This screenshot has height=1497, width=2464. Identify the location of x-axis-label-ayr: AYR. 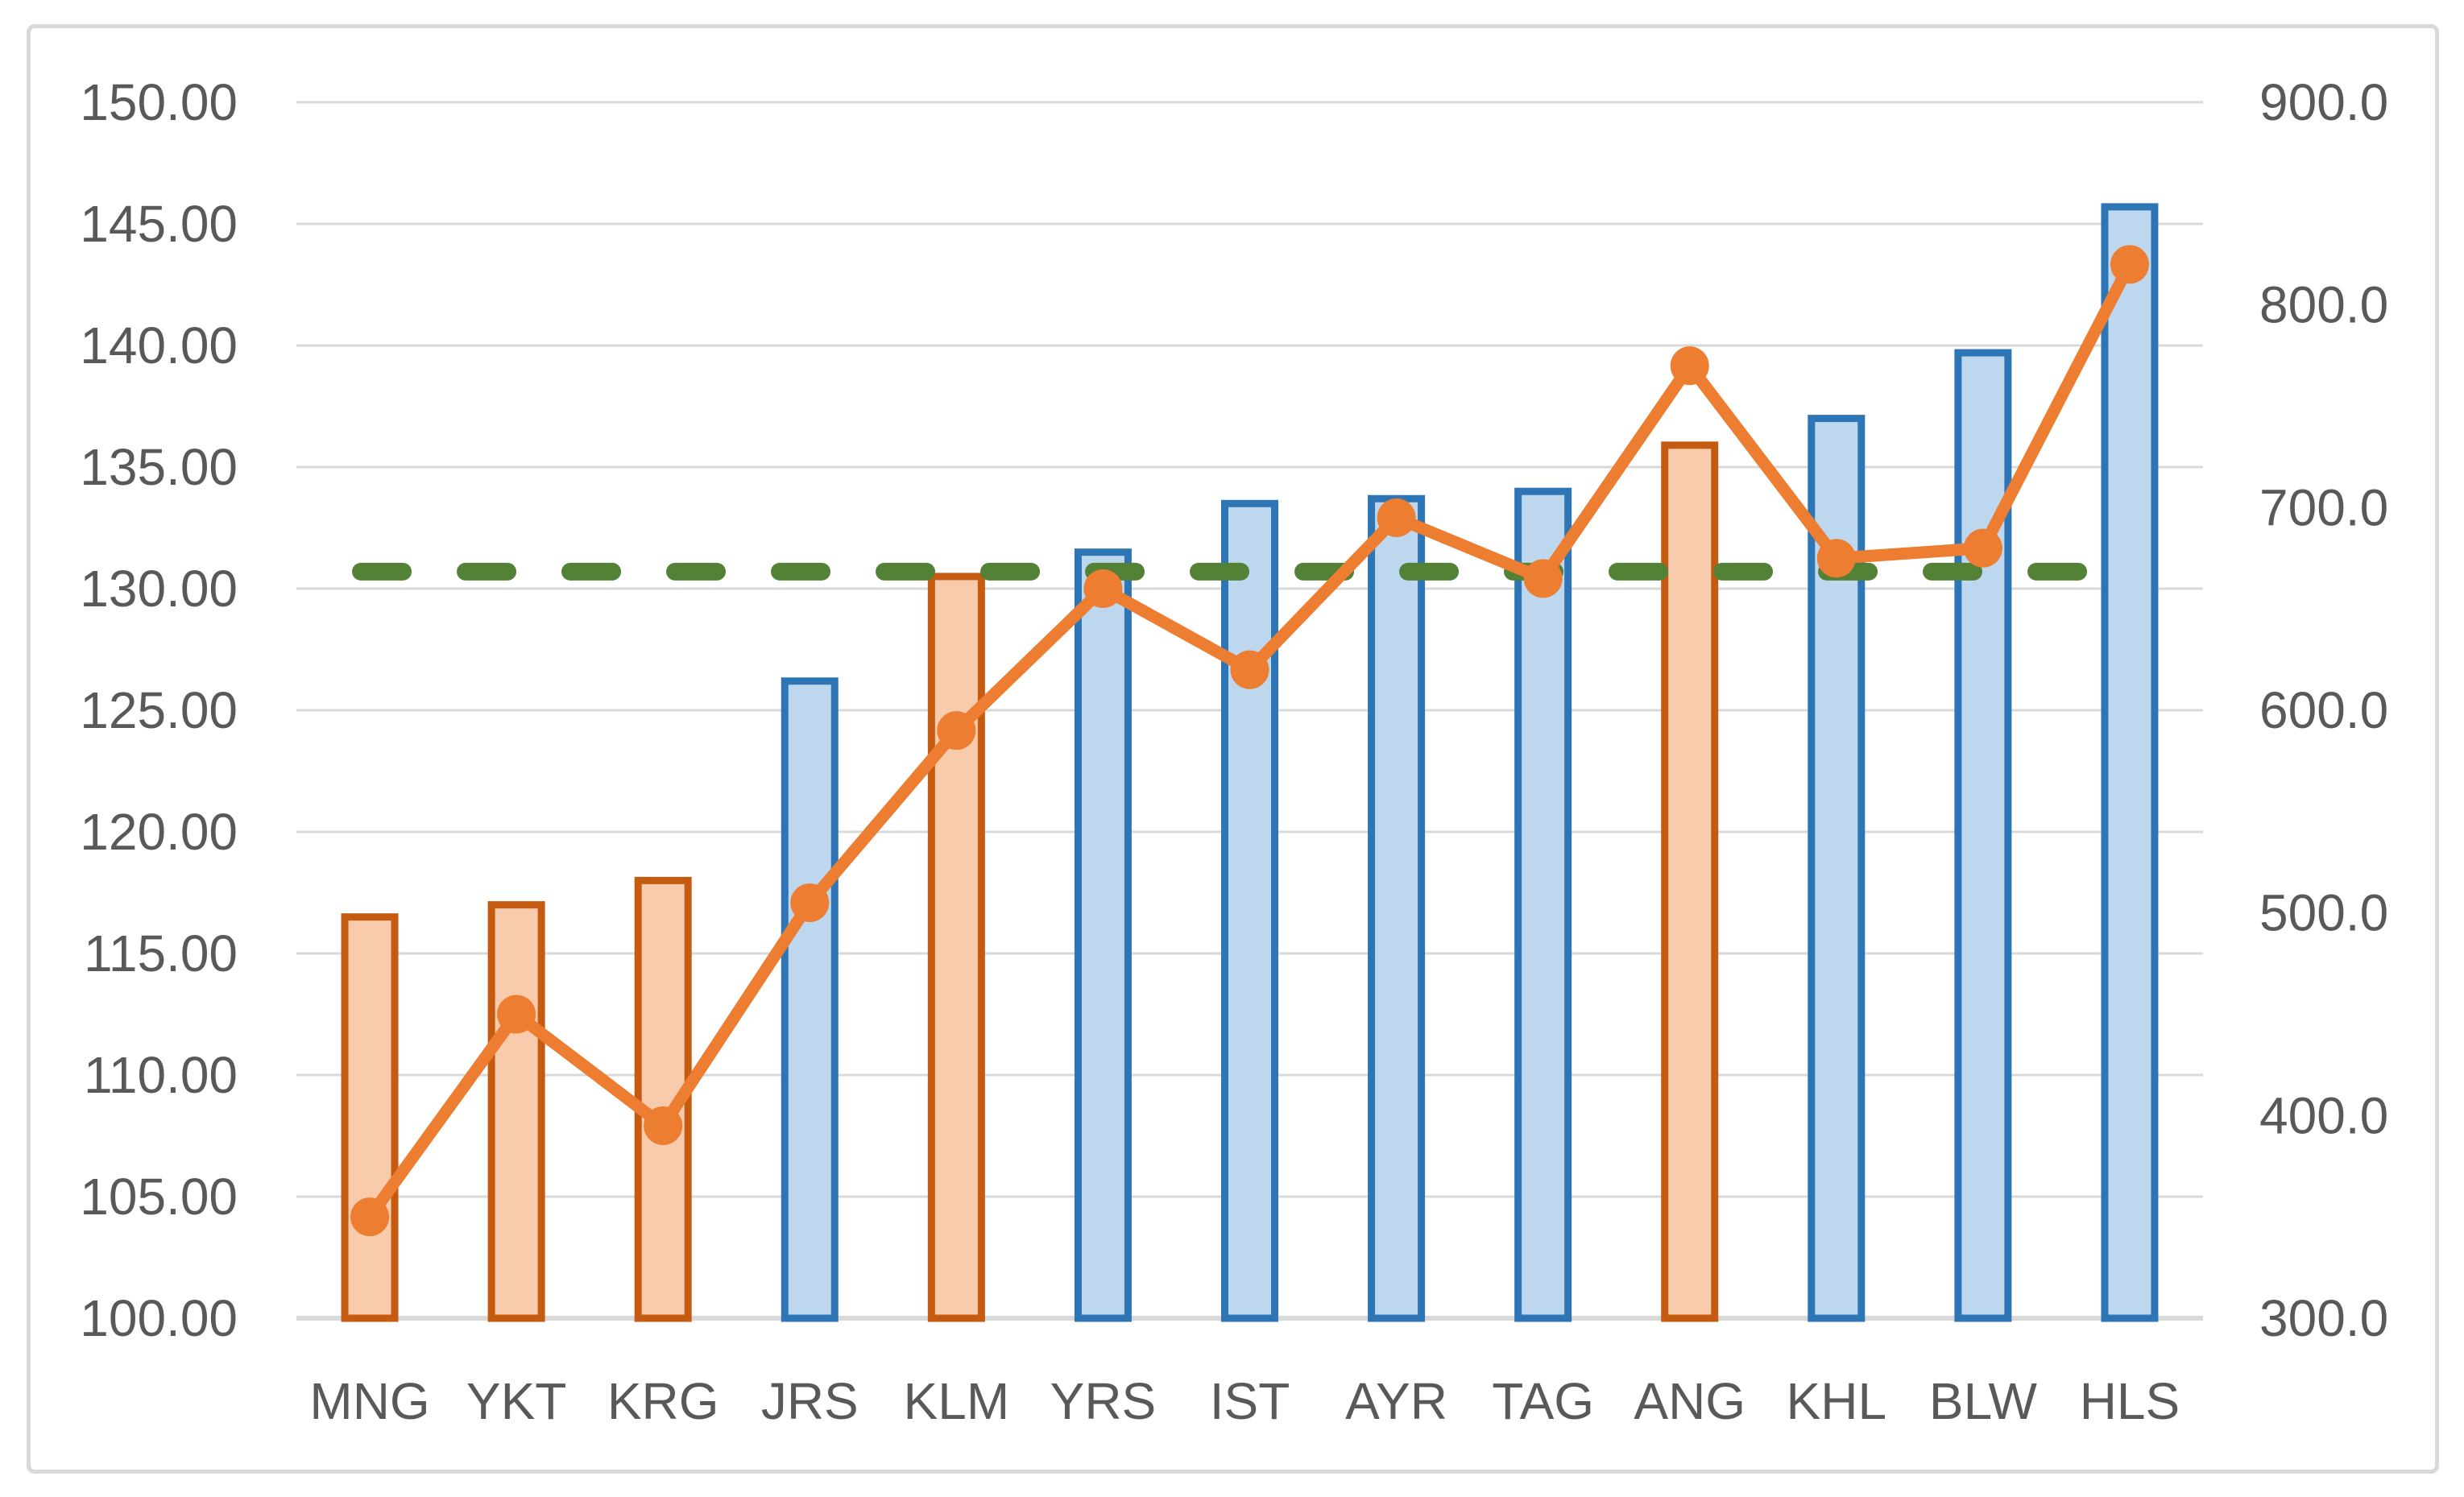
(1396, 1401).